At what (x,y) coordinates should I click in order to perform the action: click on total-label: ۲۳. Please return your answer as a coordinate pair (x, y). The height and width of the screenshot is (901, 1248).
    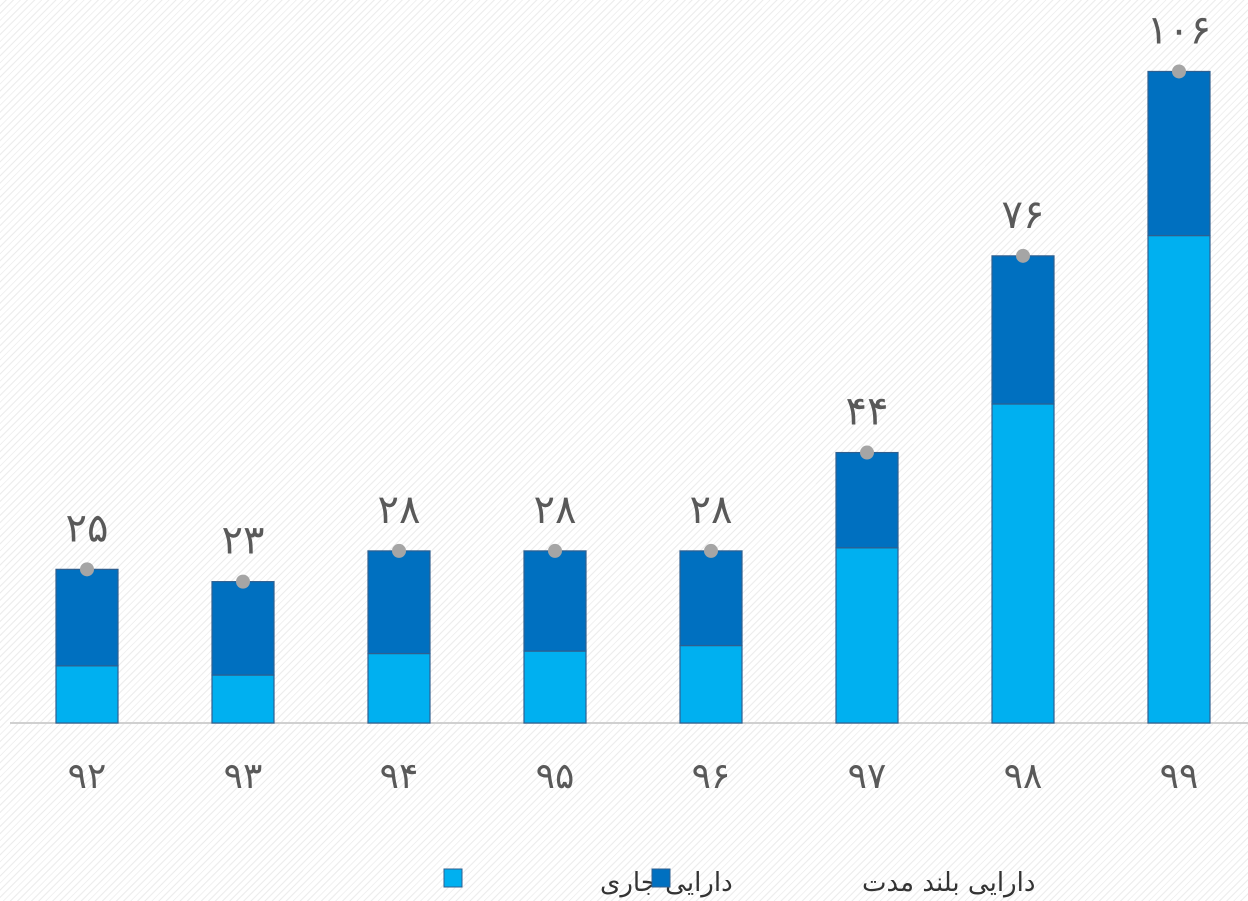
    Looking at the image, I should click on (243, 541).